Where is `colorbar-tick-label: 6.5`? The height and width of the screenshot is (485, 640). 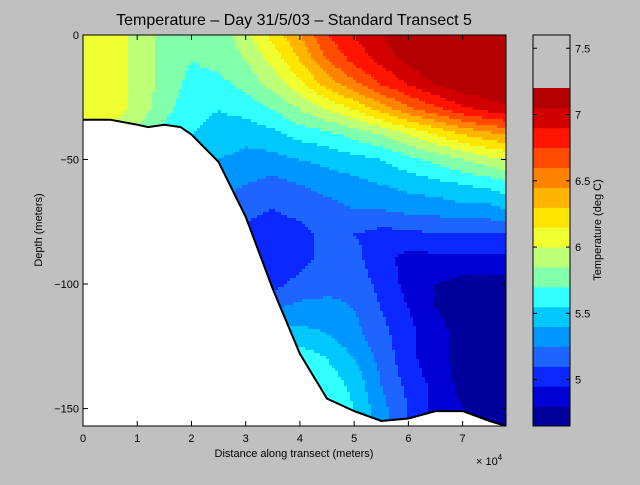
colorbar-tick-label: 6.5 is located at coordinates (582, 182).